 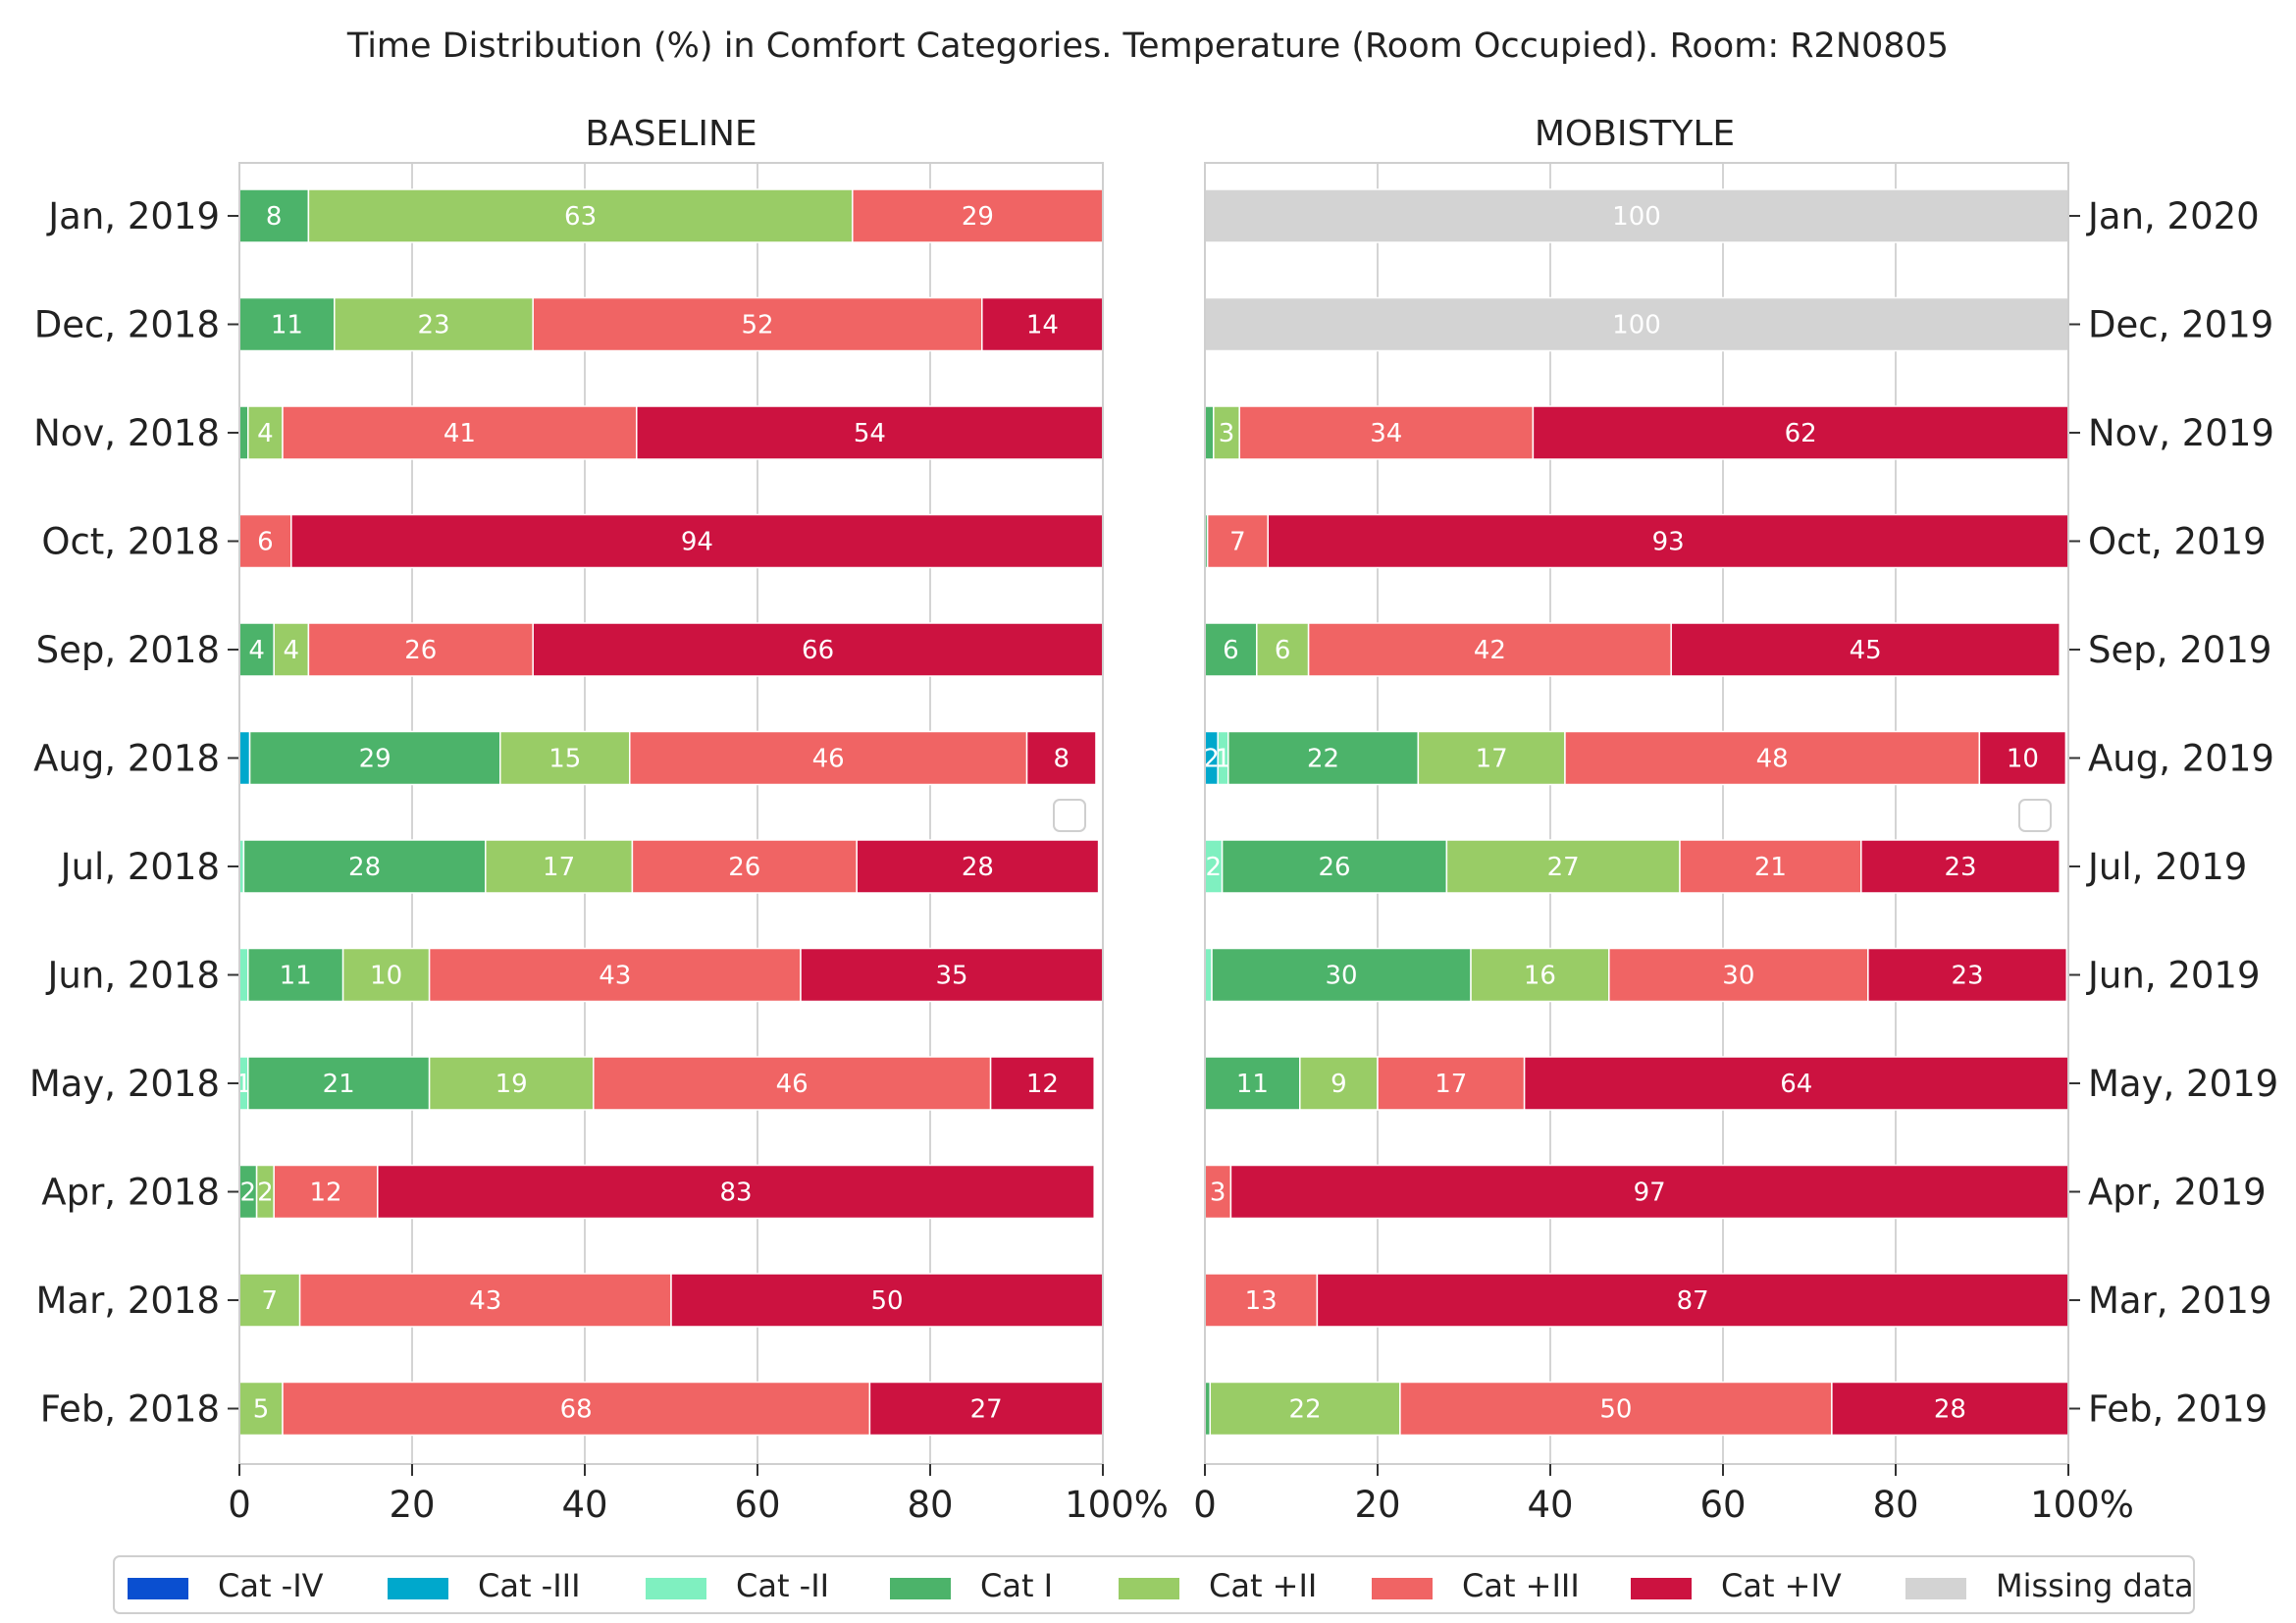 What do you see at coordinates (2177, 1193) in the screenshot?
I see `month-tick-label: Apr, 2019` at bounding box center [2177, 1193].